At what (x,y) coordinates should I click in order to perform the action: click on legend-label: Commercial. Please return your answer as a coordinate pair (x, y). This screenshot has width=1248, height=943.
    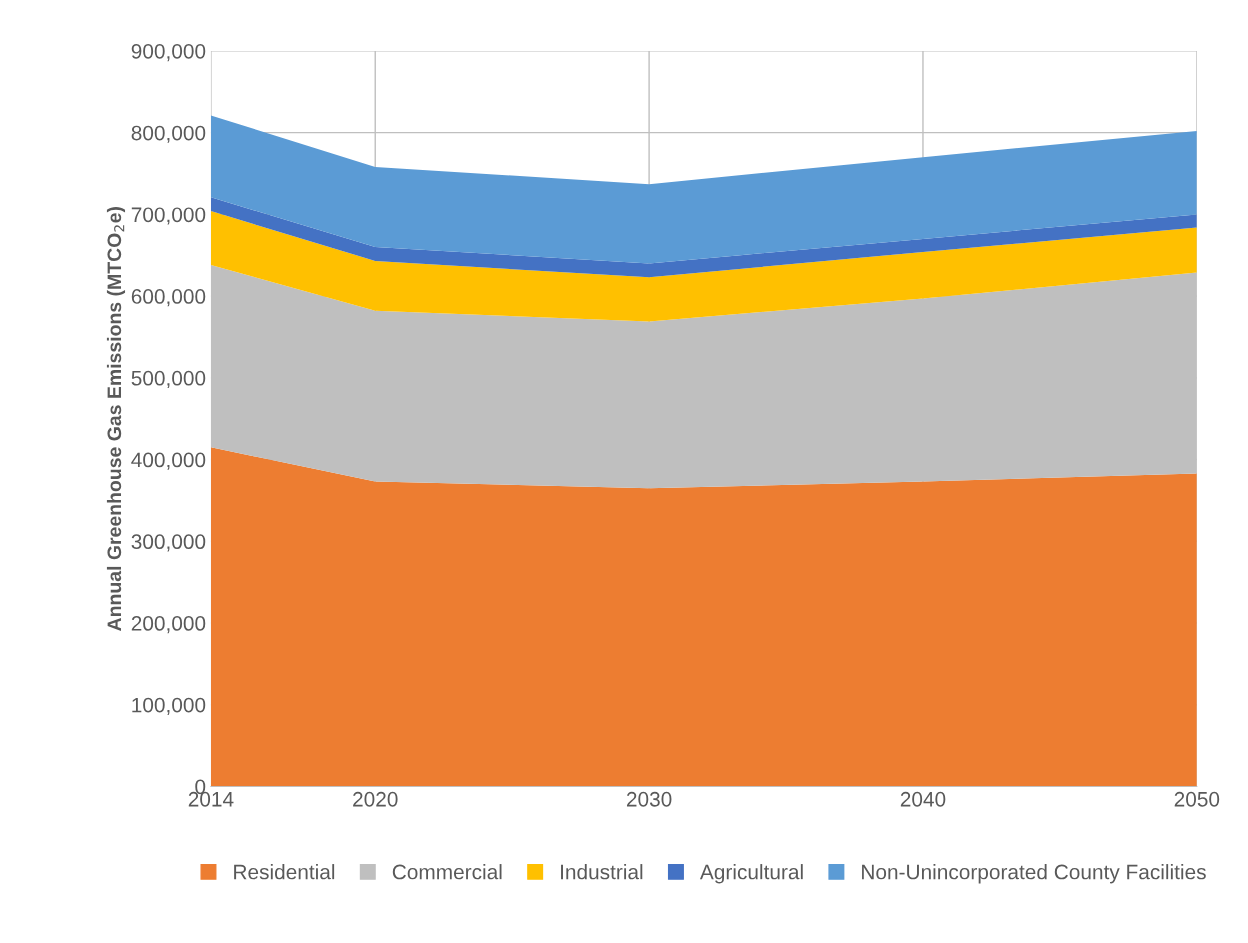
    Looking at the image, I should click on (447, 872).